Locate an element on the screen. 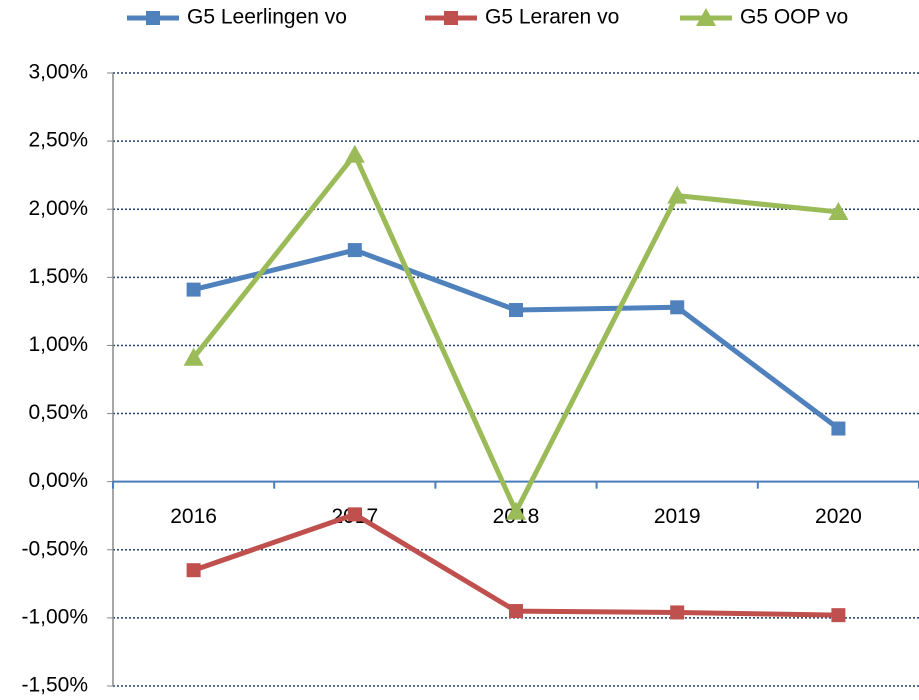  legend-label: G5 Leerlingen vo is located at coordinates (267, 17).